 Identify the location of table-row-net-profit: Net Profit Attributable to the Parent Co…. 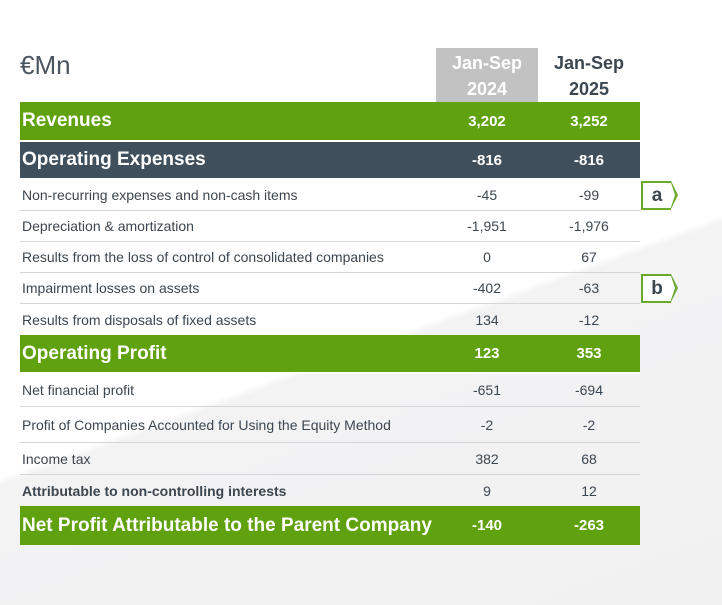
(330, 525).